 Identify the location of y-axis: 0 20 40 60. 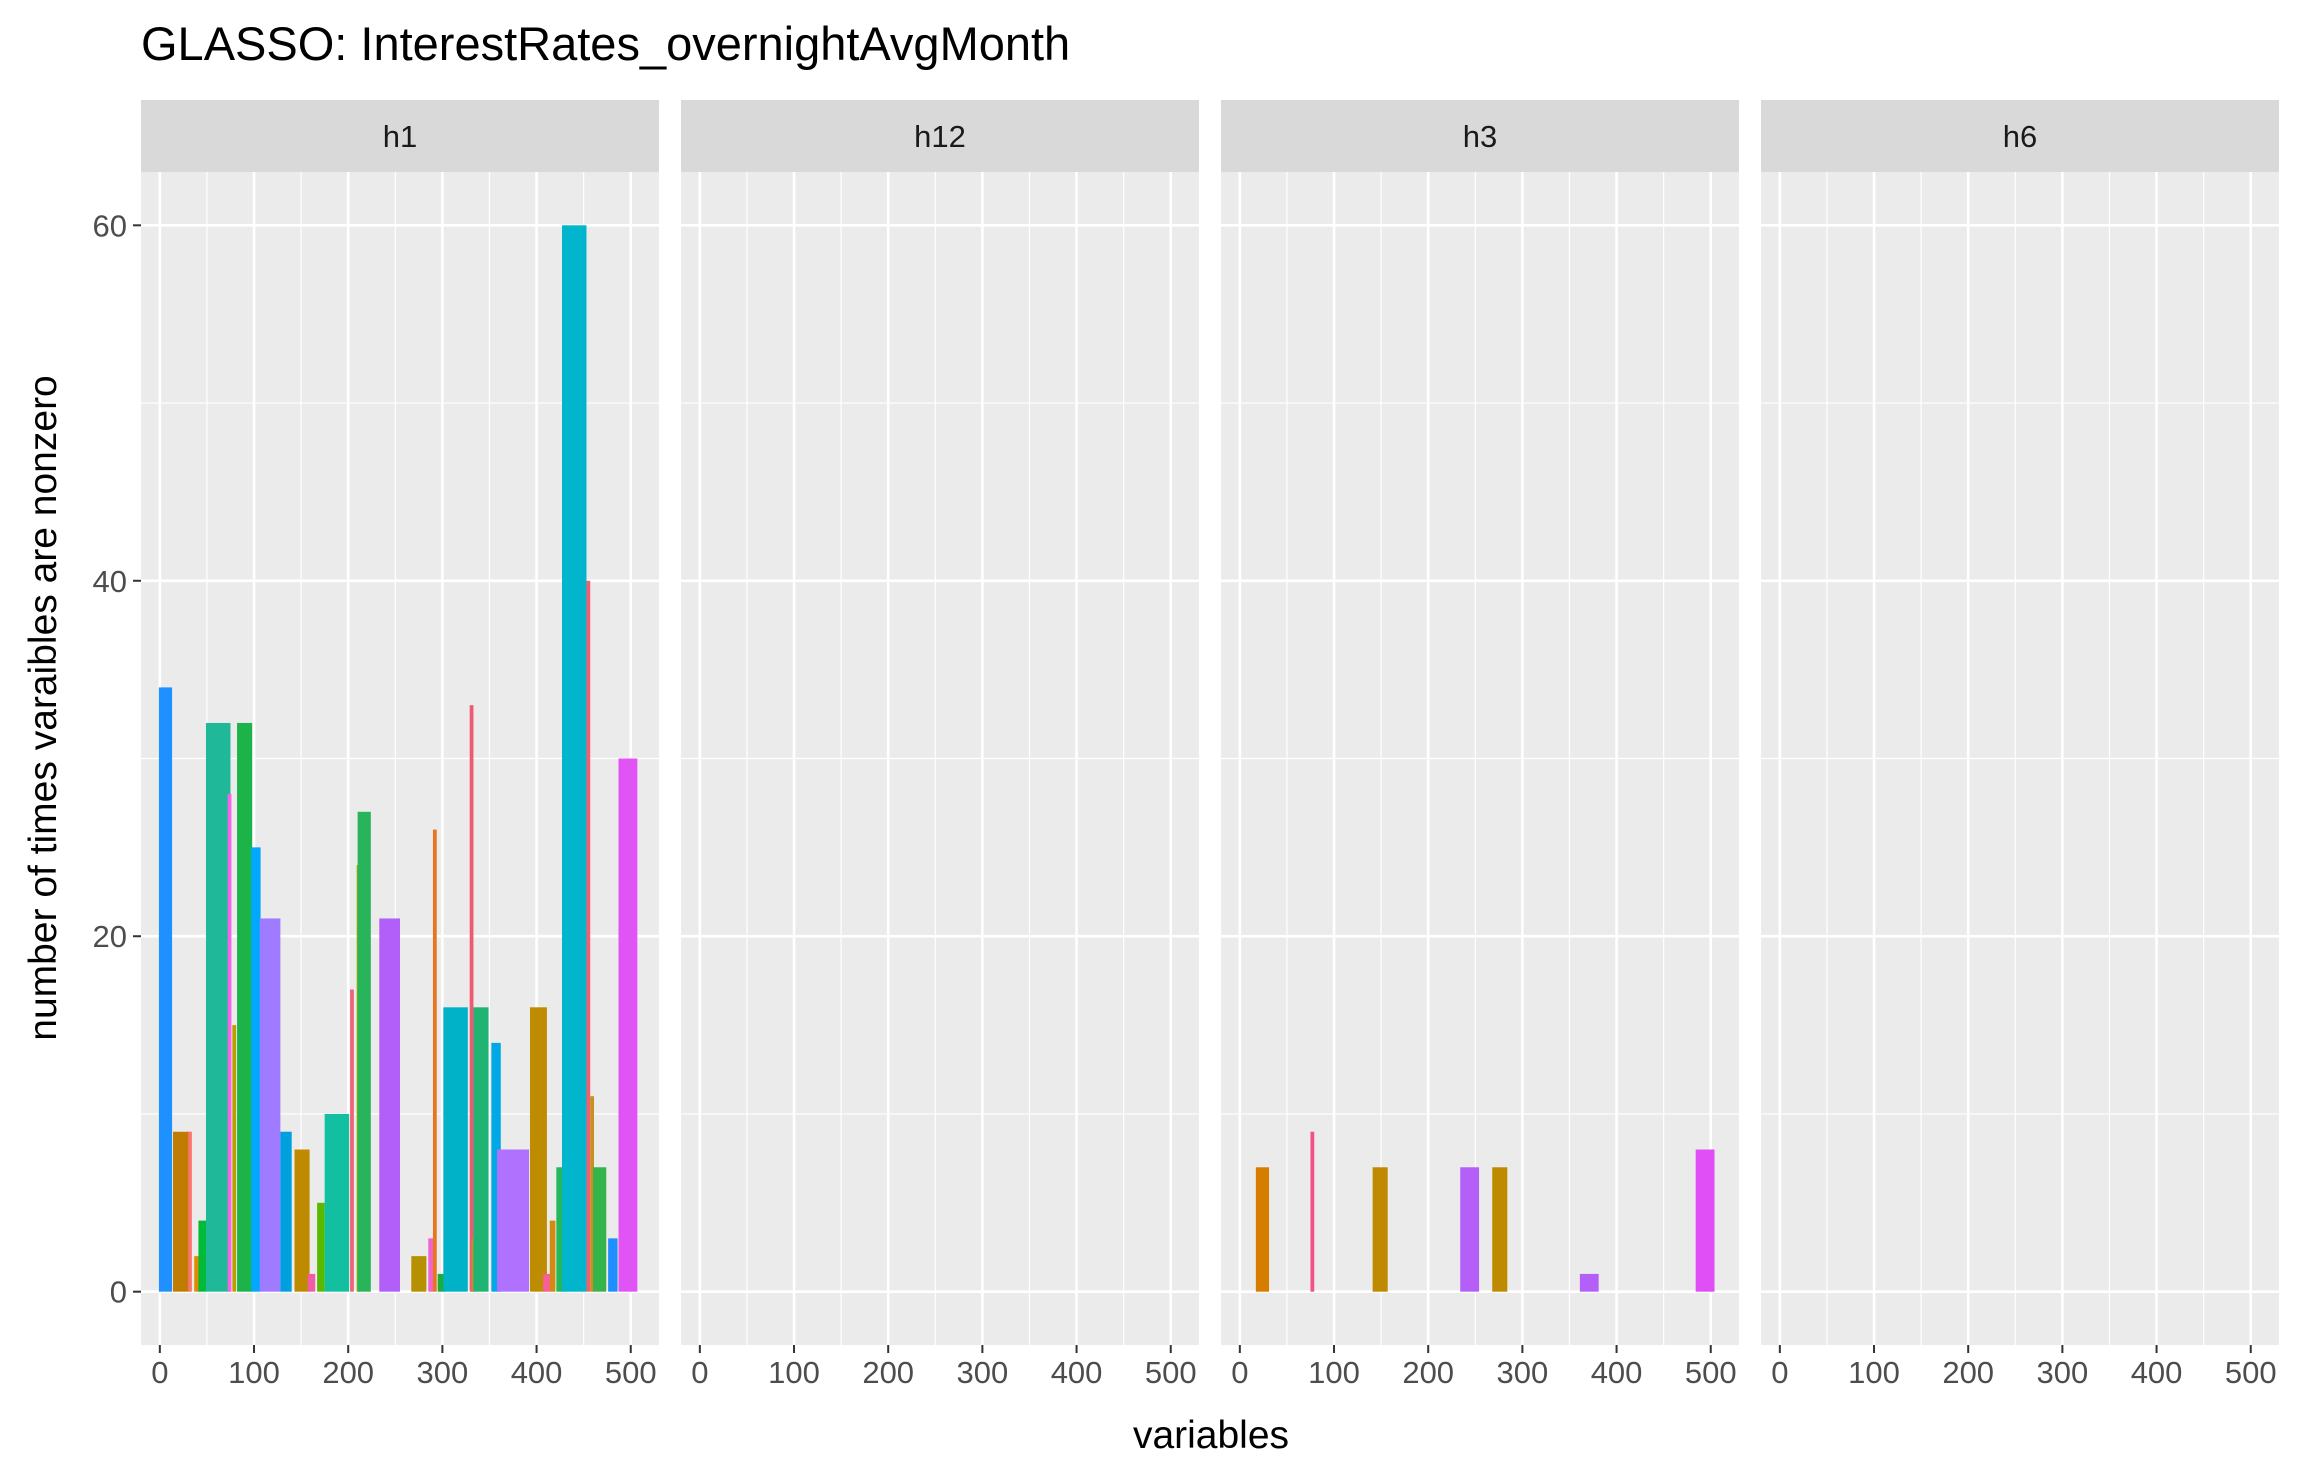
(117, 759).